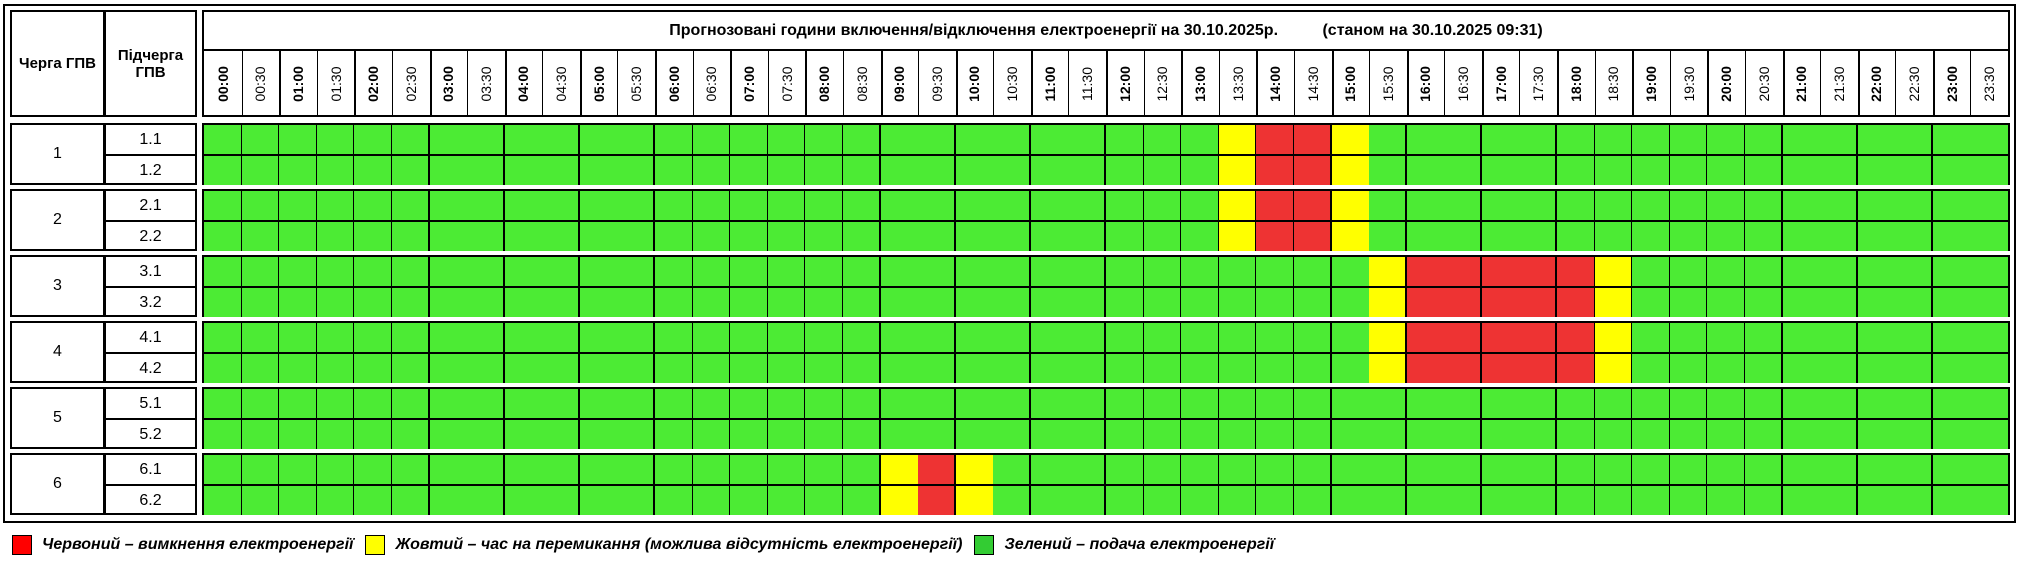 This screenshot has width=2020, height=570. I want to click on time-tick-label: 20:30, so click(1763, 84).